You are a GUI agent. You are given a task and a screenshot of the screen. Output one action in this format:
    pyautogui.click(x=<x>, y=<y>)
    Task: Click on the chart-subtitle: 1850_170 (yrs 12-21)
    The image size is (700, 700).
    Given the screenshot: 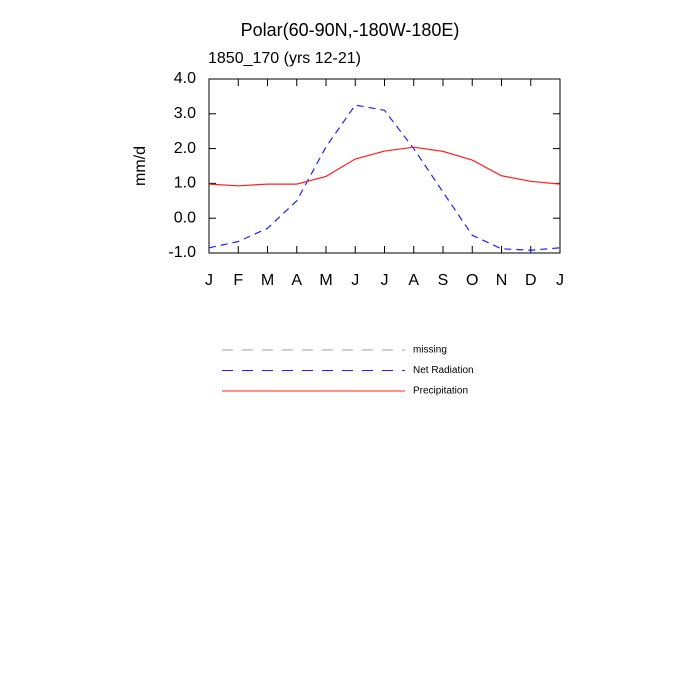 What is the action you would take?
    pyautogui.click(x=284, y=58)
    